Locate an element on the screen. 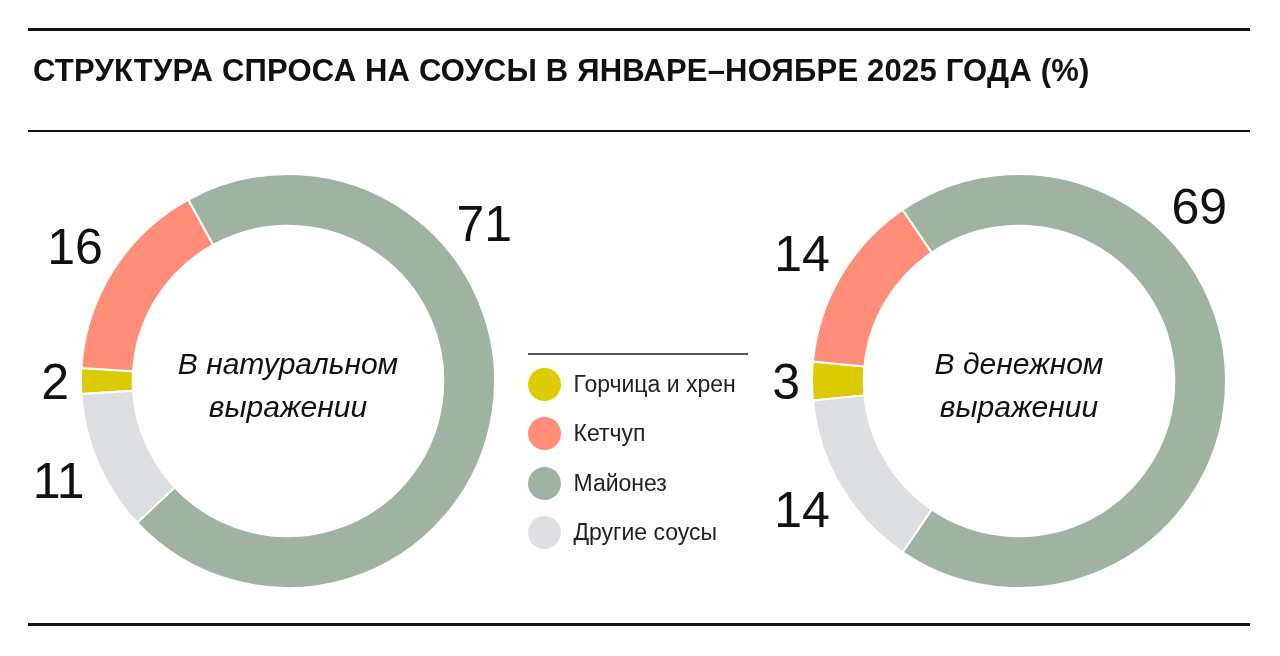 This screenshot has width=1280, height=656. legend-label: Майонез is located at coordinates (620, 483).